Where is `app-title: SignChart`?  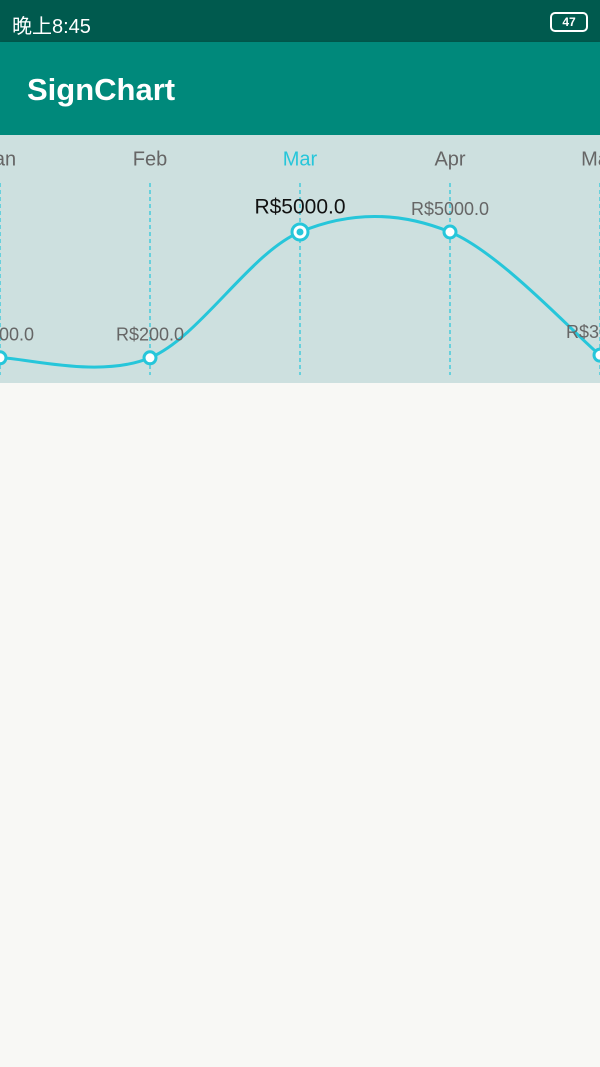 app-title: SignChart is located at coordinates (101, 89).